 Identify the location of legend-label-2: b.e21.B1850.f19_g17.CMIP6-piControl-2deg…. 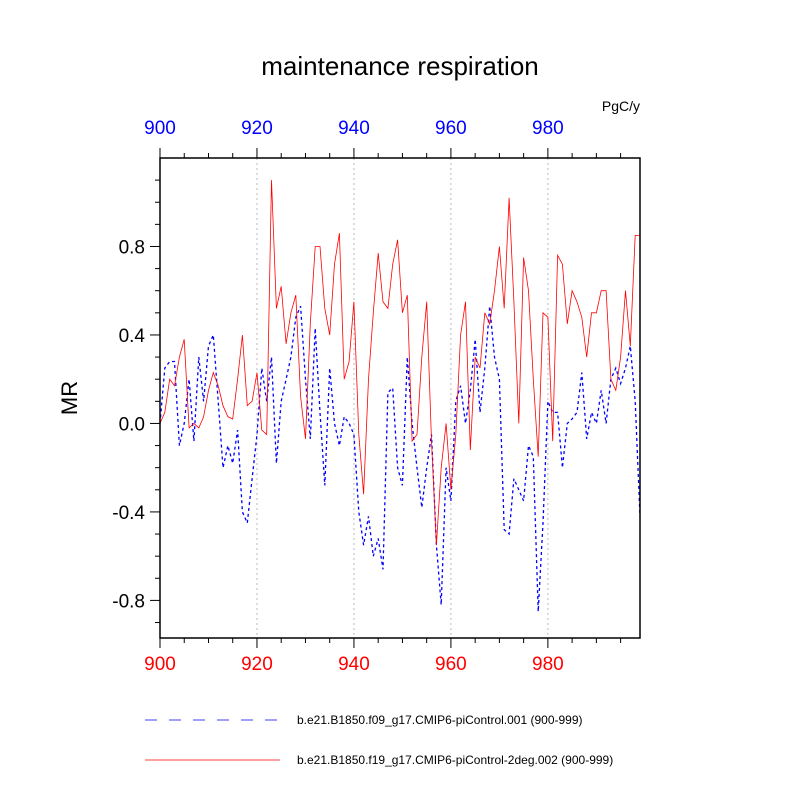
(455, 760).